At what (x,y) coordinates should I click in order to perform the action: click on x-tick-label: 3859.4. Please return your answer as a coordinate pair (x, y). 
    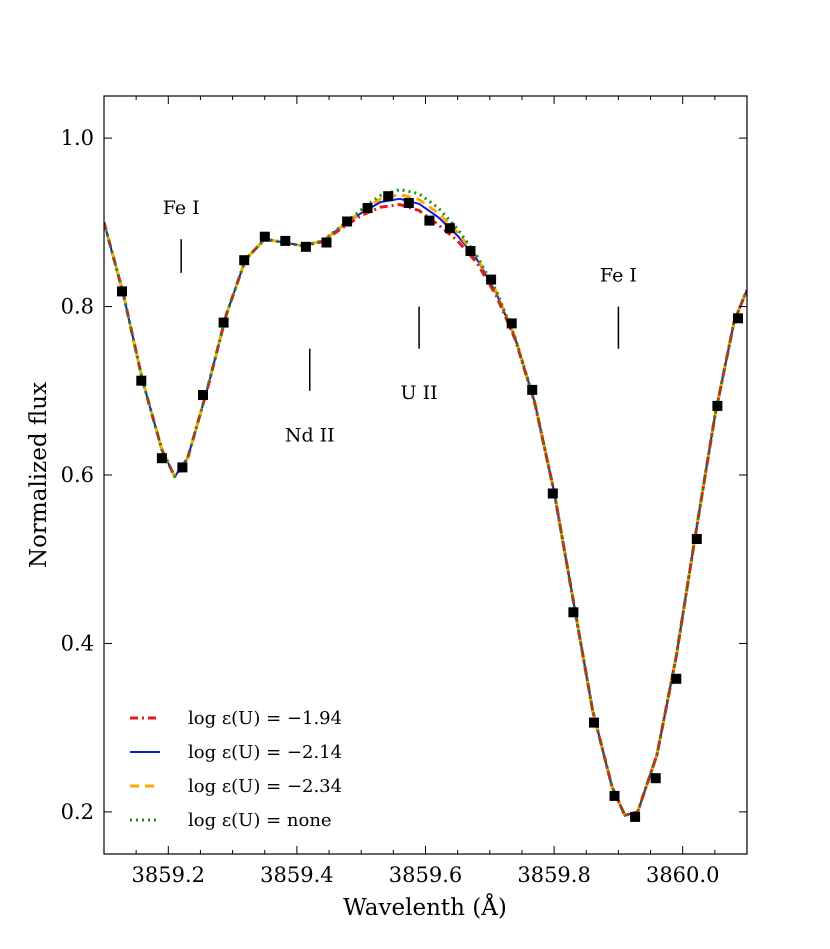
    Looking at the image, I should click on (296, 875).